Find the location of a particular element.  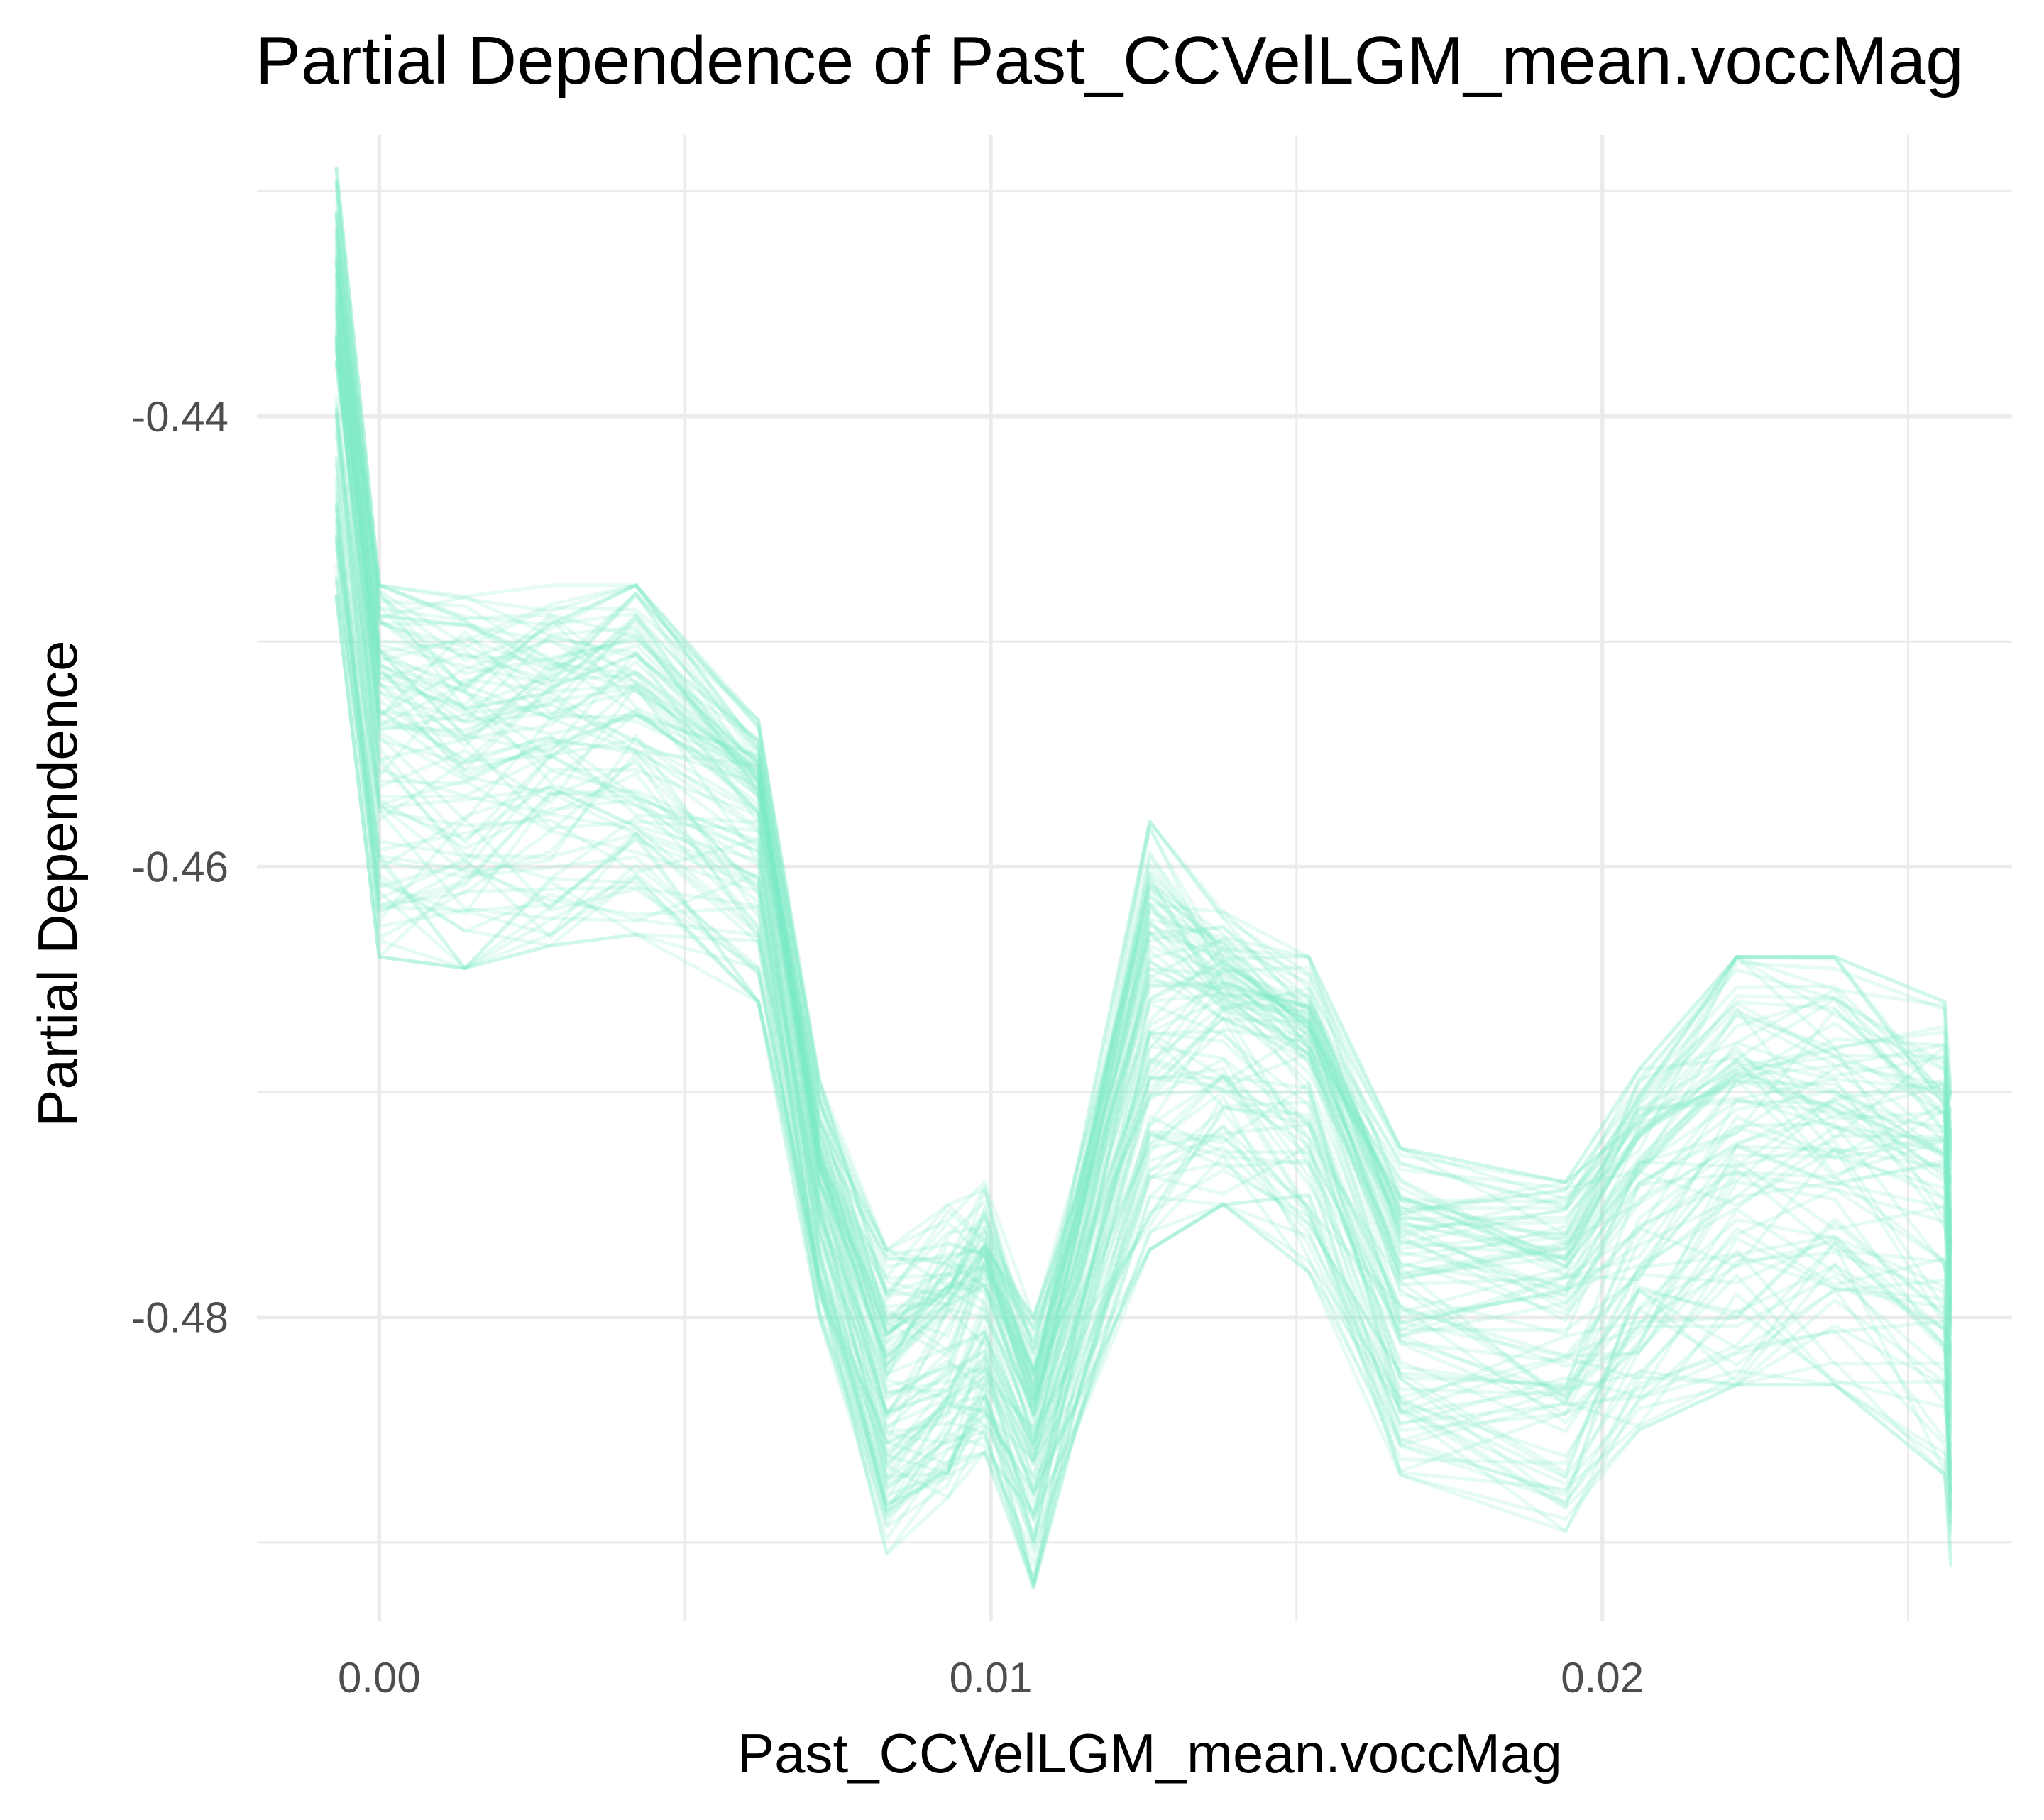

x-tick-label: 0.02 is located at coordinates (1602, 1678).